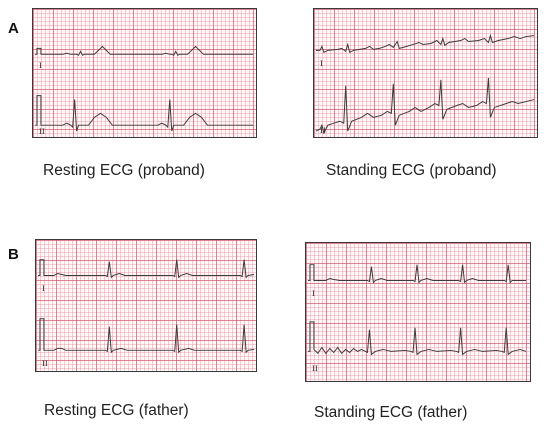 This screenshot has height=432, width=550. I want to click on caption-resting-proband: Resting ECG (proband), so click(124, 170).